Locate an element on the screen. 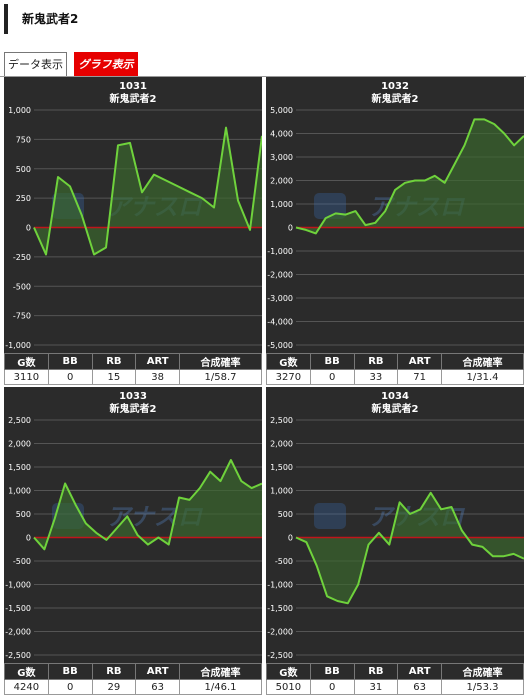 Image resolution: width=526 pixels, height=698 pixels. combined-rate-value: 1/46.1 is located at coordinates (220, 687).